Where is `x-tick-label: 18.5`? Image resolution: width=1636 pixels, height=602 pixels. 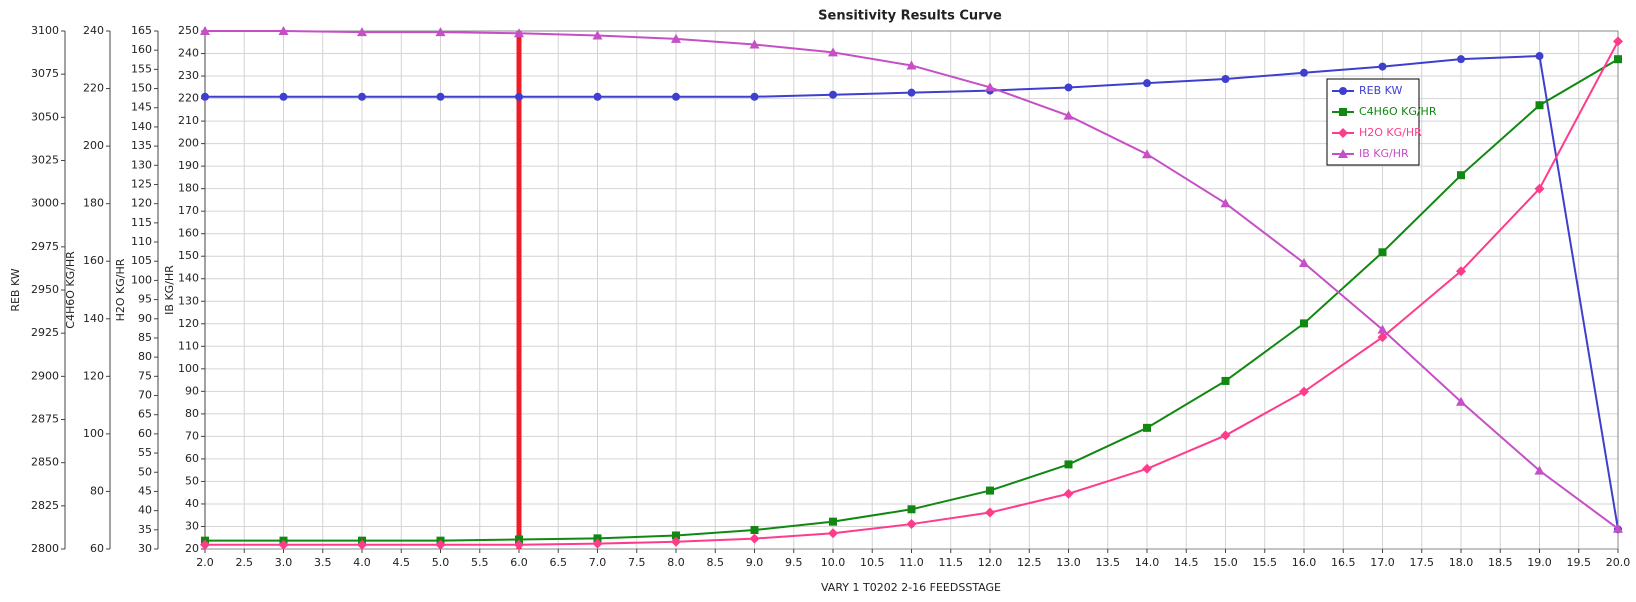
x-tick-label: 18.5 is located at coordinates (1500, 562).